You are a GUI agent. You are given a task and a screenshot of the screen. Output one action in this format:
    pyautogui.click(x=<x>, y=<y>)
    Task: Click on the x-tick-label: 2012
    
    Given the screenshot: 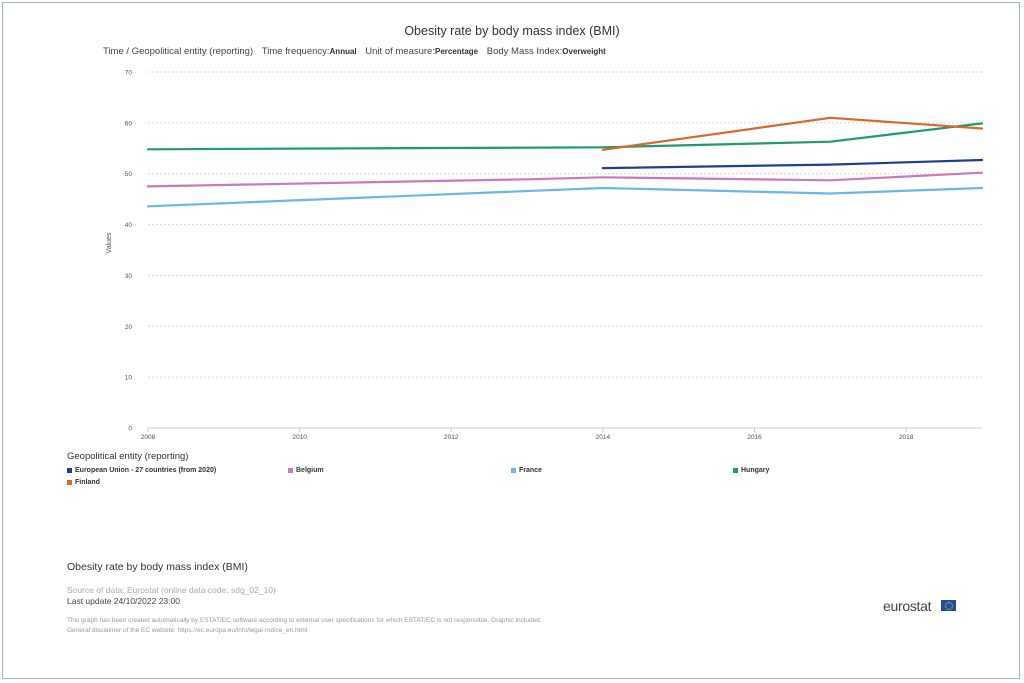 What is the action you would take?
    pyautogui.click(x=451, y=437)
    